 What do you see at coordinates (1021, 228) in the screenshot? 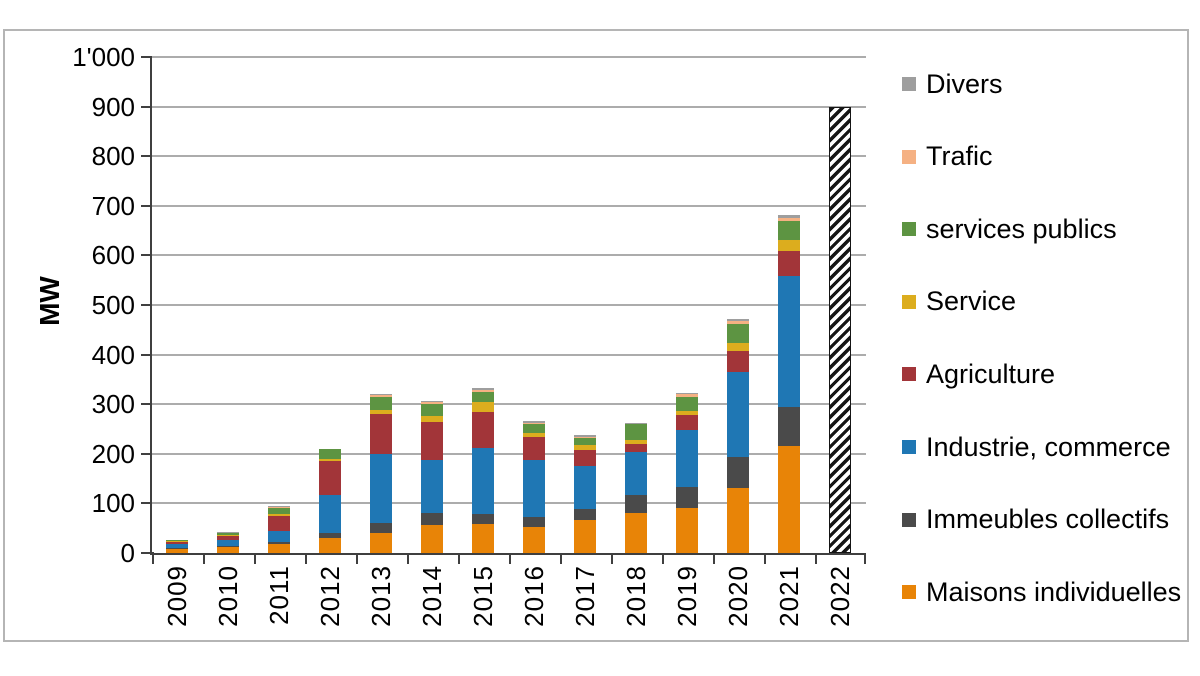
I see `legend-label: services publics` at bounding box center [1021, 228].